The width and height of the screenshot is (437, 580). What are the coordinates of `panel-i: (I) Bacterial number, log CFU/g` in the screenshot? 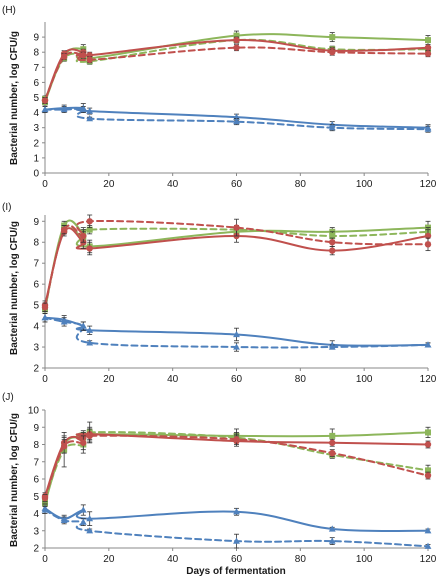 It's located at (11, 278).